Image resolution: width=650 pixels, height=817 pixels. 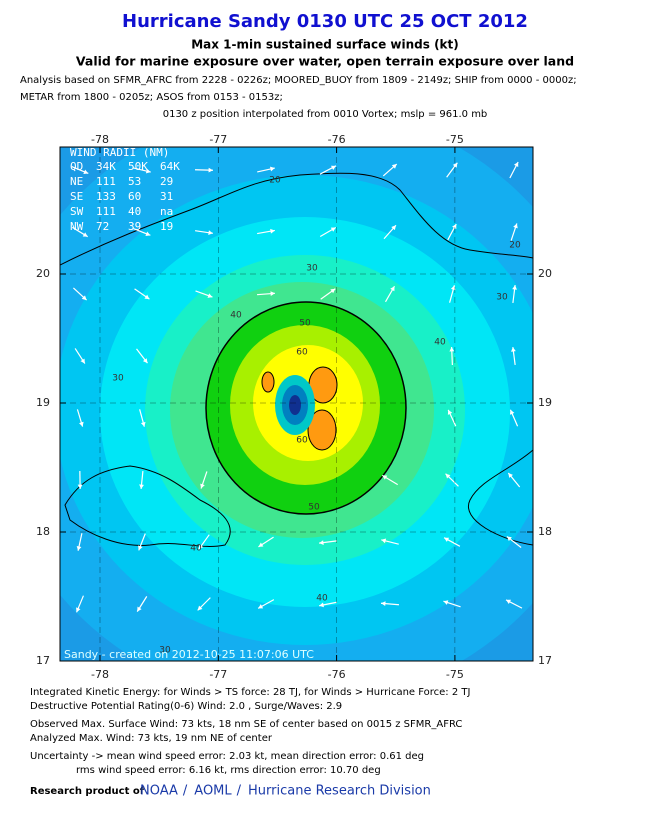 I want to click on y-tick-label: 20, so click(x=43, y=273).